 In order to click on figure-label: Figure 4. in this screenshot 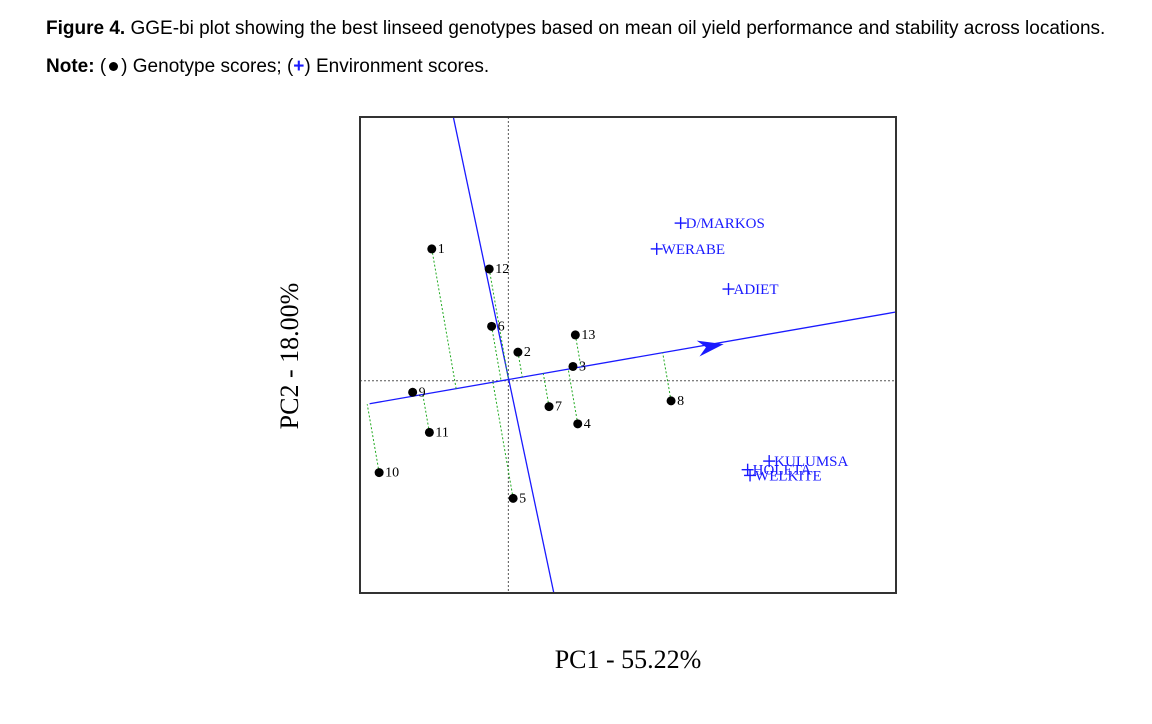, I will do `click(86, 28)`.